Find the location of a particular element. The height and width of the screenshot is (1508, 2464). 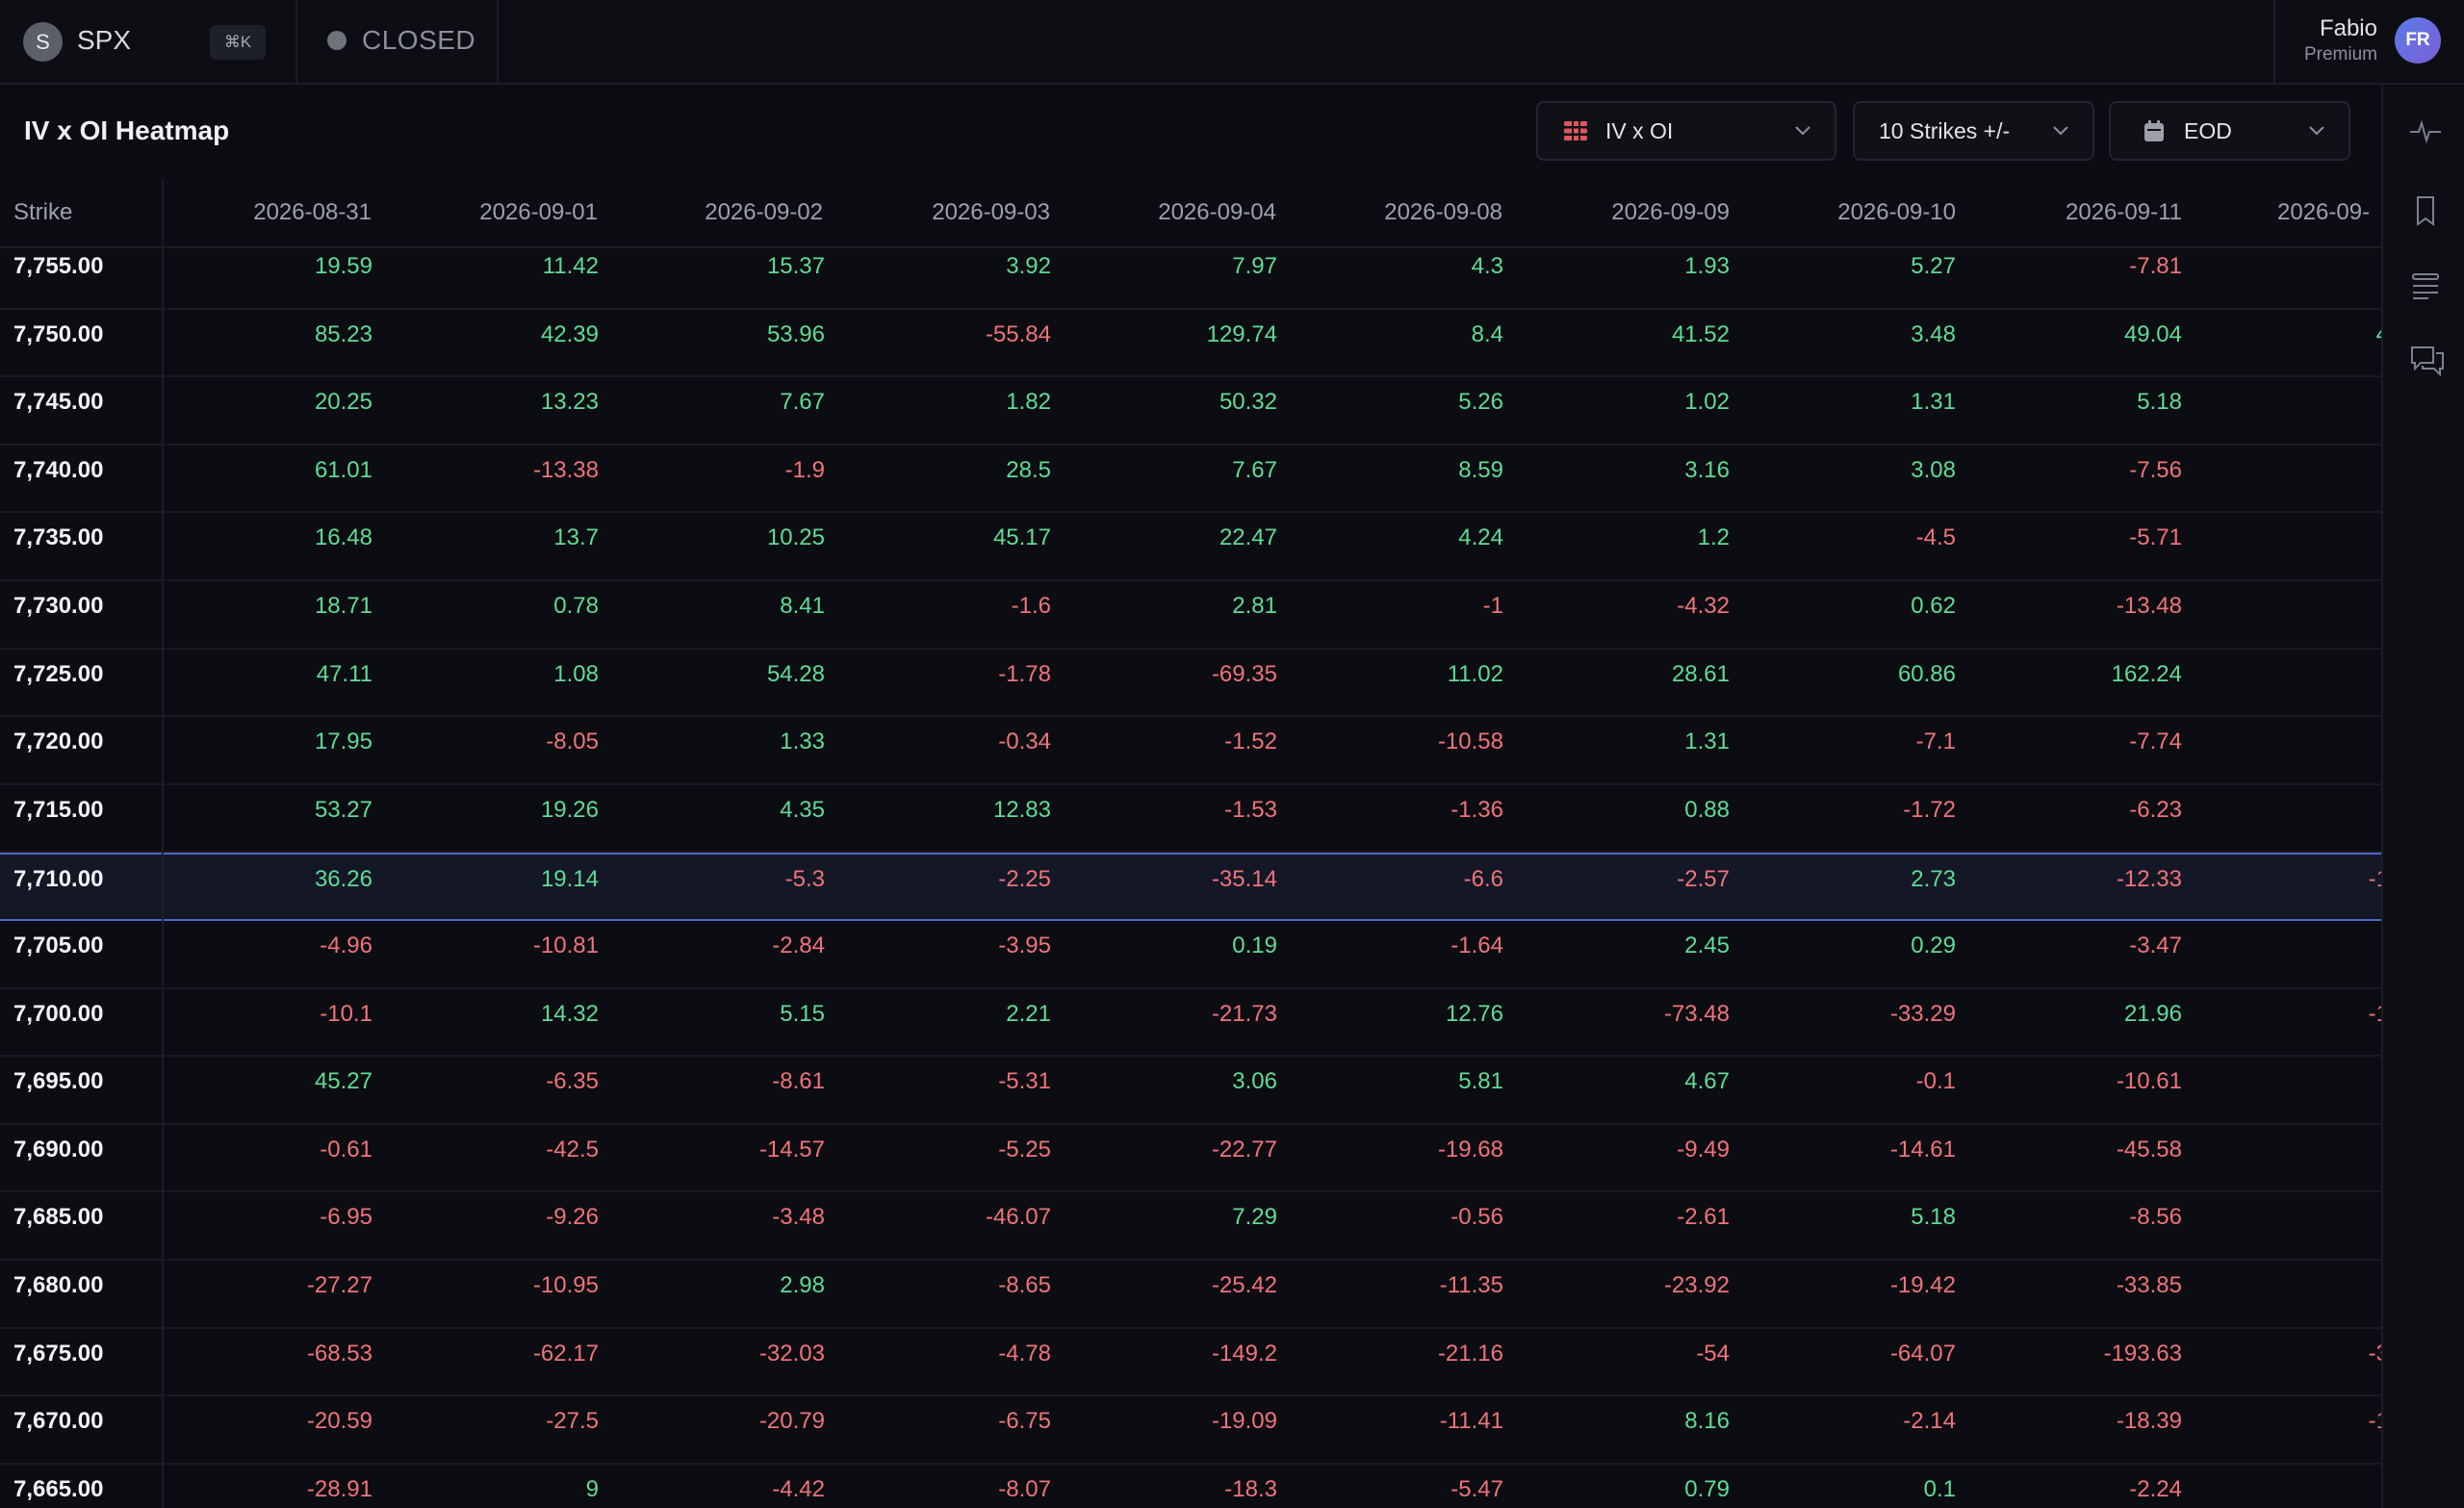

heatmap-cell: 9 is located at coordinates (592, 1488).